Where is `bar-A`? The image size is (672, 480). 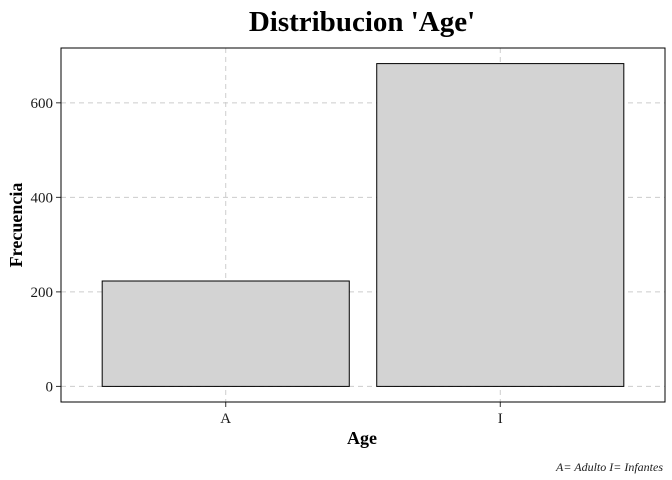
bar-A is located at coordinates (225, 333).